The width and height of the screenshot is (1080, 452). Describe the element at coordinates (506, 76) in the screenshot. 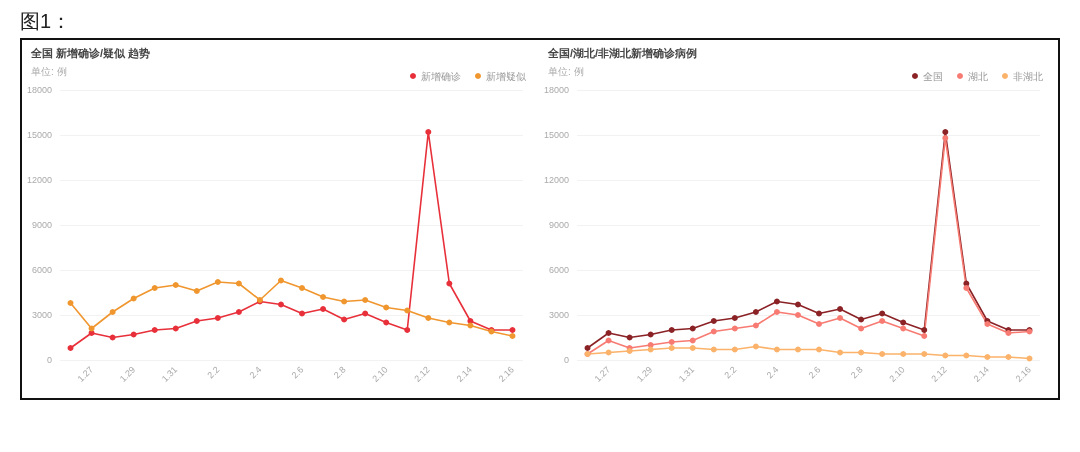

I see `legend-label: 新增疑似` at that location.